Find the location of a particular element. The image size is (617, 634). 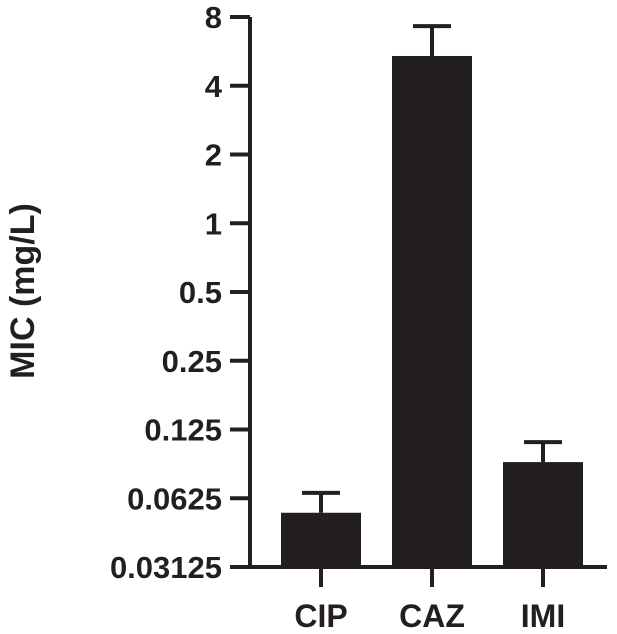

y-tick-label: 0.03125 is located at coordinates (166, 567).